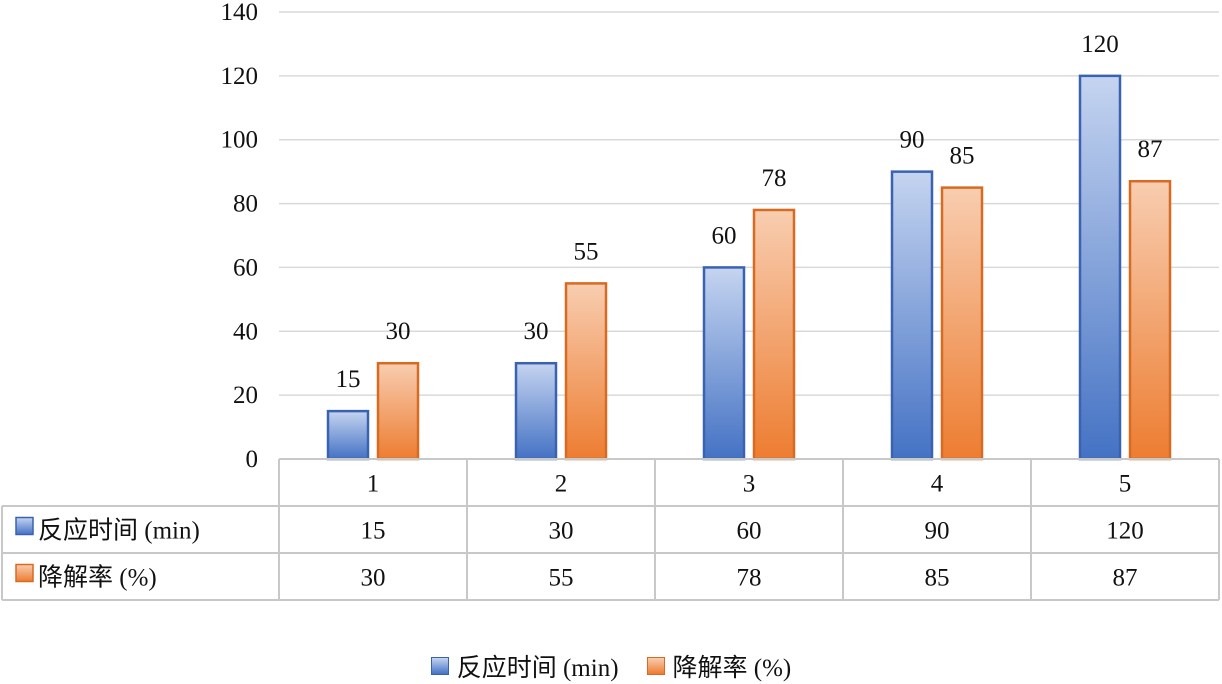 The height and width of the screenshot is (684, 1222). What do you see at coordinates (119, 531) in the screenshot?
I see `table-row-label-series-1: 反应时间 (min)` at bounding box center [119, 531].